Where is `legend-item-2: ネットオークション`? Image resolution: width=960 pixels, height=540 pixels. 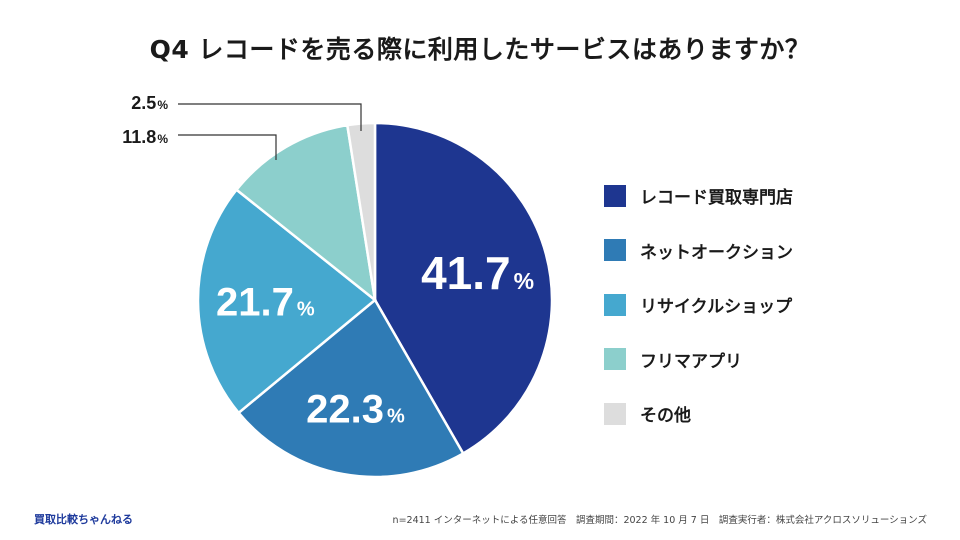 legend-item-2: ネットオークション is located at coordinates (698, 250).